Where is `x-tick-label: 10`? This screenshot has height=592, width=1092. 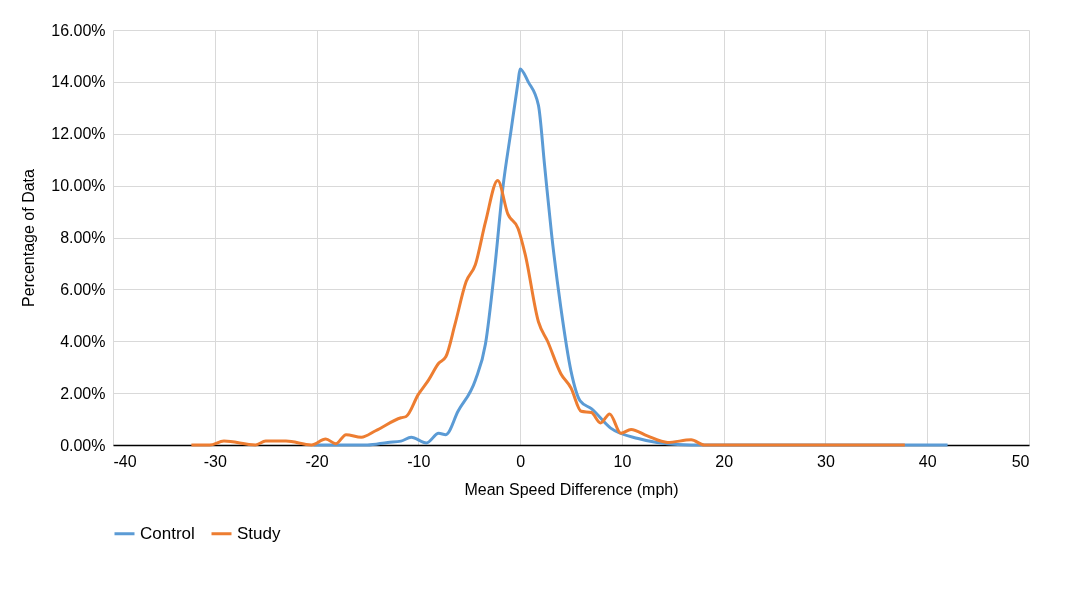 x-tick-label: 10 is located at coordinates (622, 461).